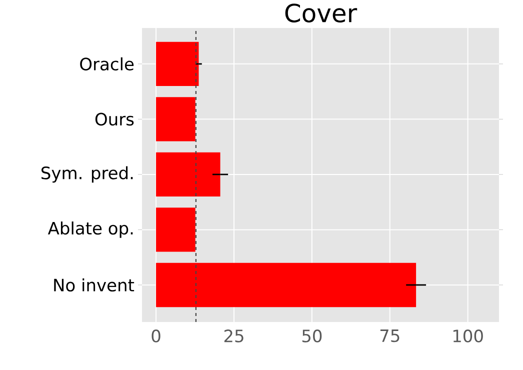 The height and width of the screenshot is (370, 523). What do you see at coordinates (468, 336) in the screenshot?
I see `x-tick-label: 100` at bounding box center [468, 336].